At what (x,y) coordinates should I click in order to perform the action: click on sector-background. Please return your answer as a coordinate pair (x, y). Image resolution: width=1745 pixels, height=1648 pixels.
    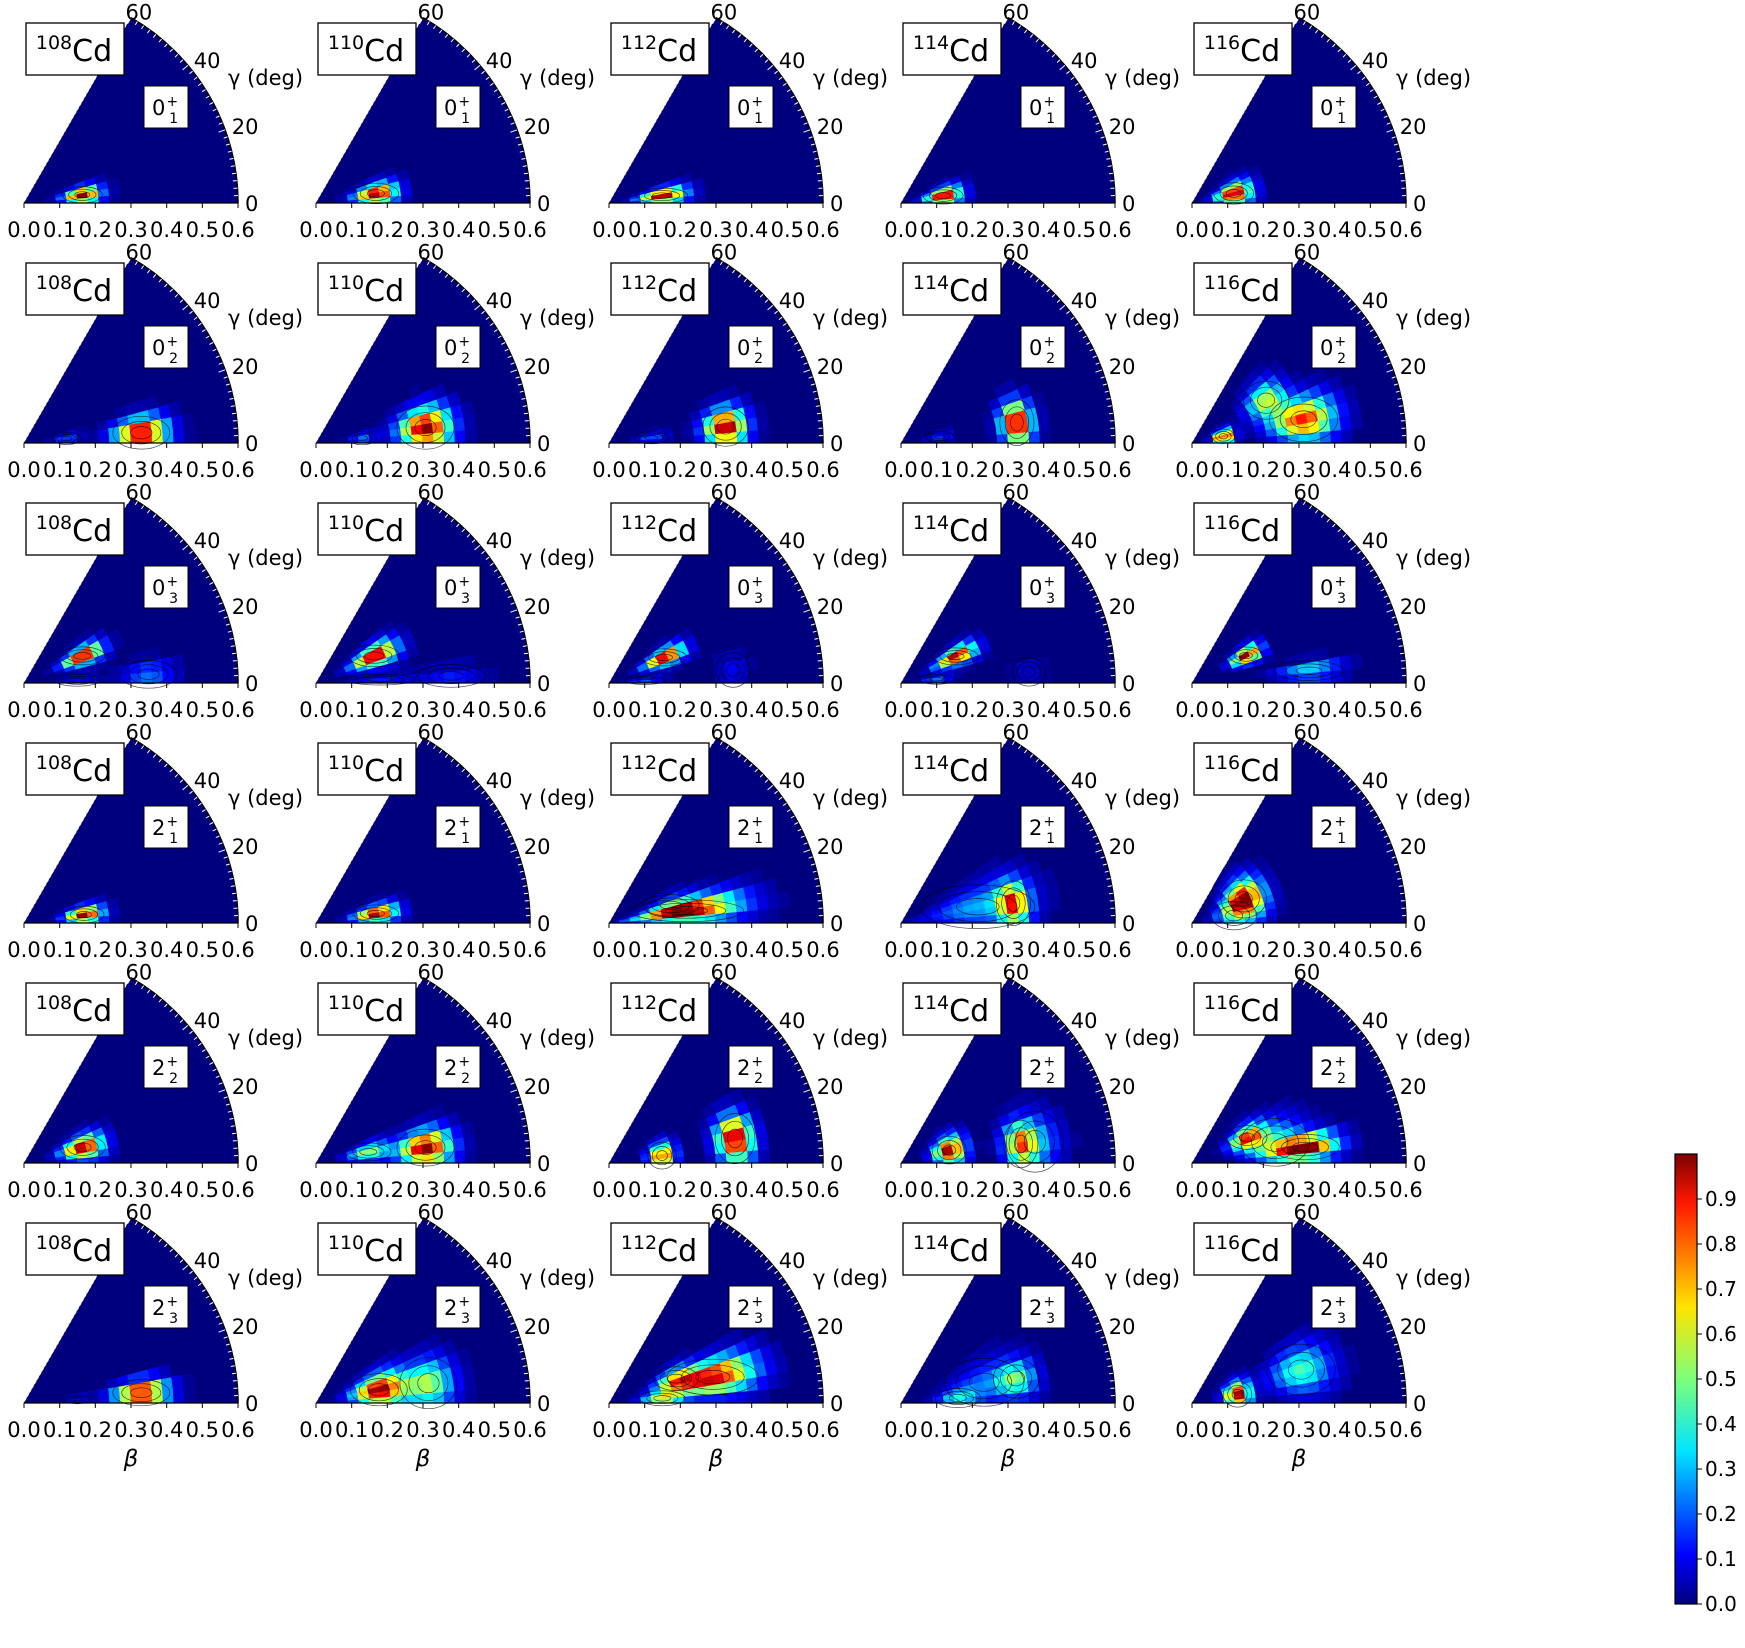
    Looking at the image, I should click on (131, 110).